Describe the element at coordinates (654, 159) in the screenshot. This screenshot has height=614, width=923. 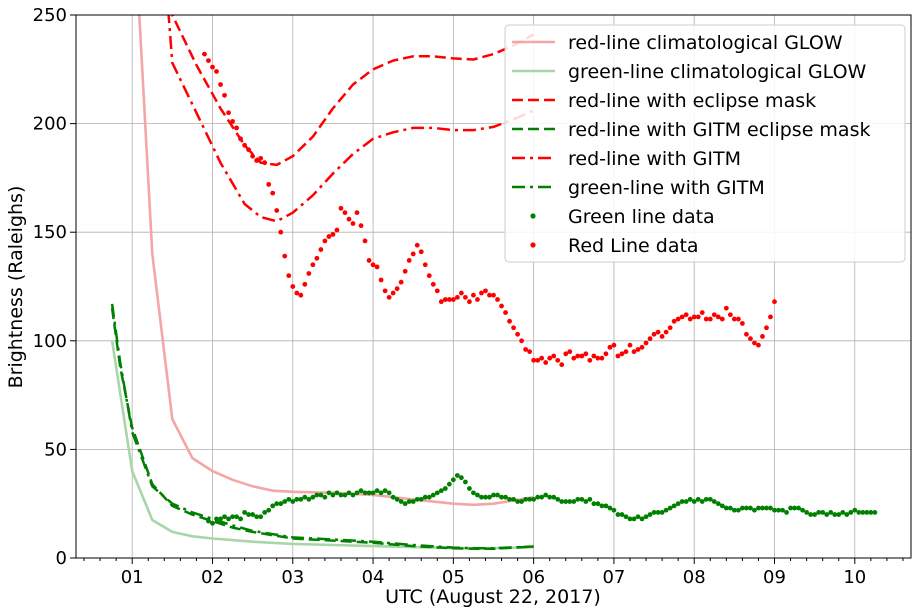
I see `legend-label-red-line-with-gitm: red-line with GITM` at that location.